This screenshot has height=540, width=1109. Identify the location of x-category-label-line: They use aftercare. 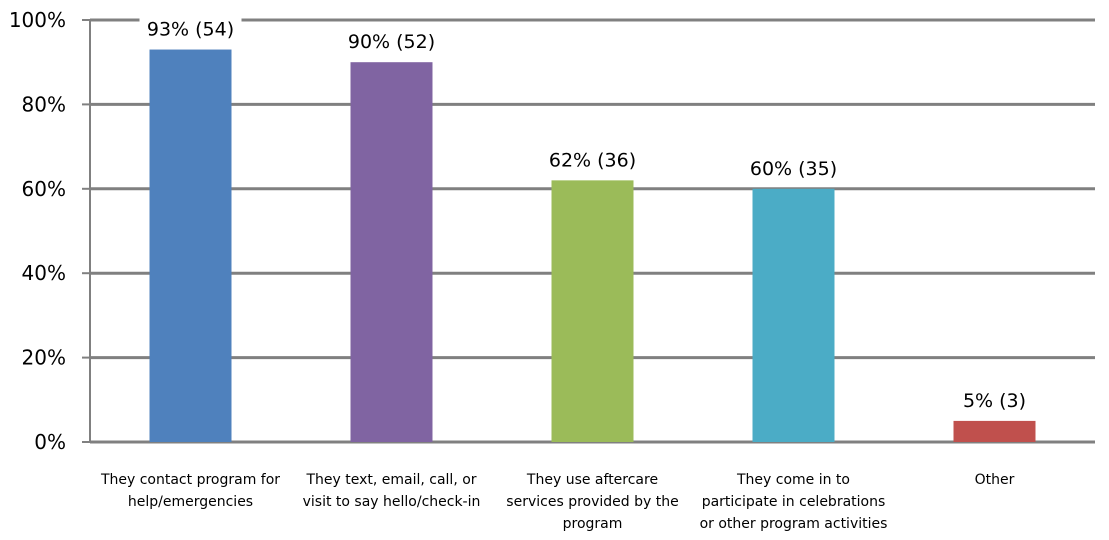
(592, 480).